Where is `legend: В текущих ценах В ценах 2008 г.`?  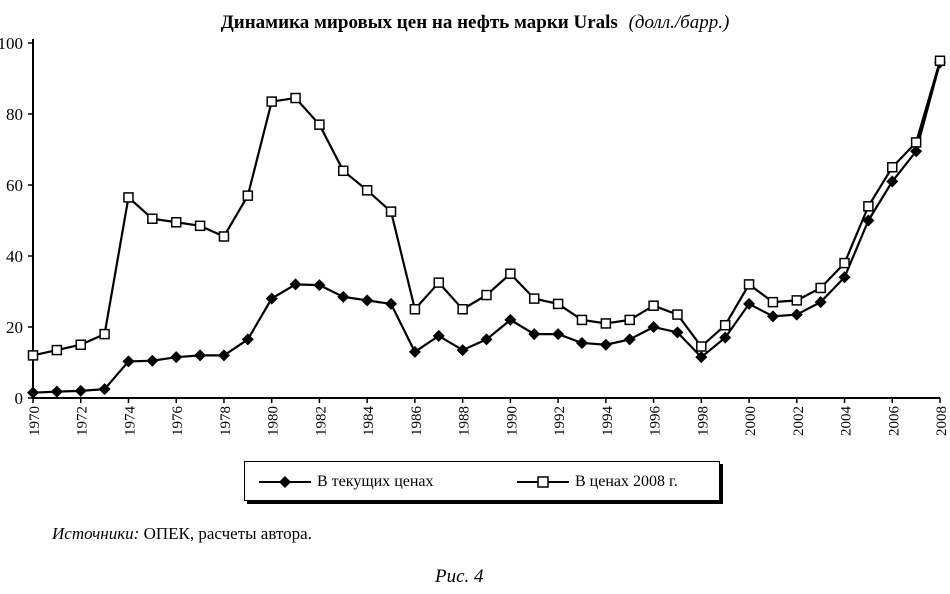 legend: В текущих ценах В ценах 2008 г. is located at coordinates (482, 481).